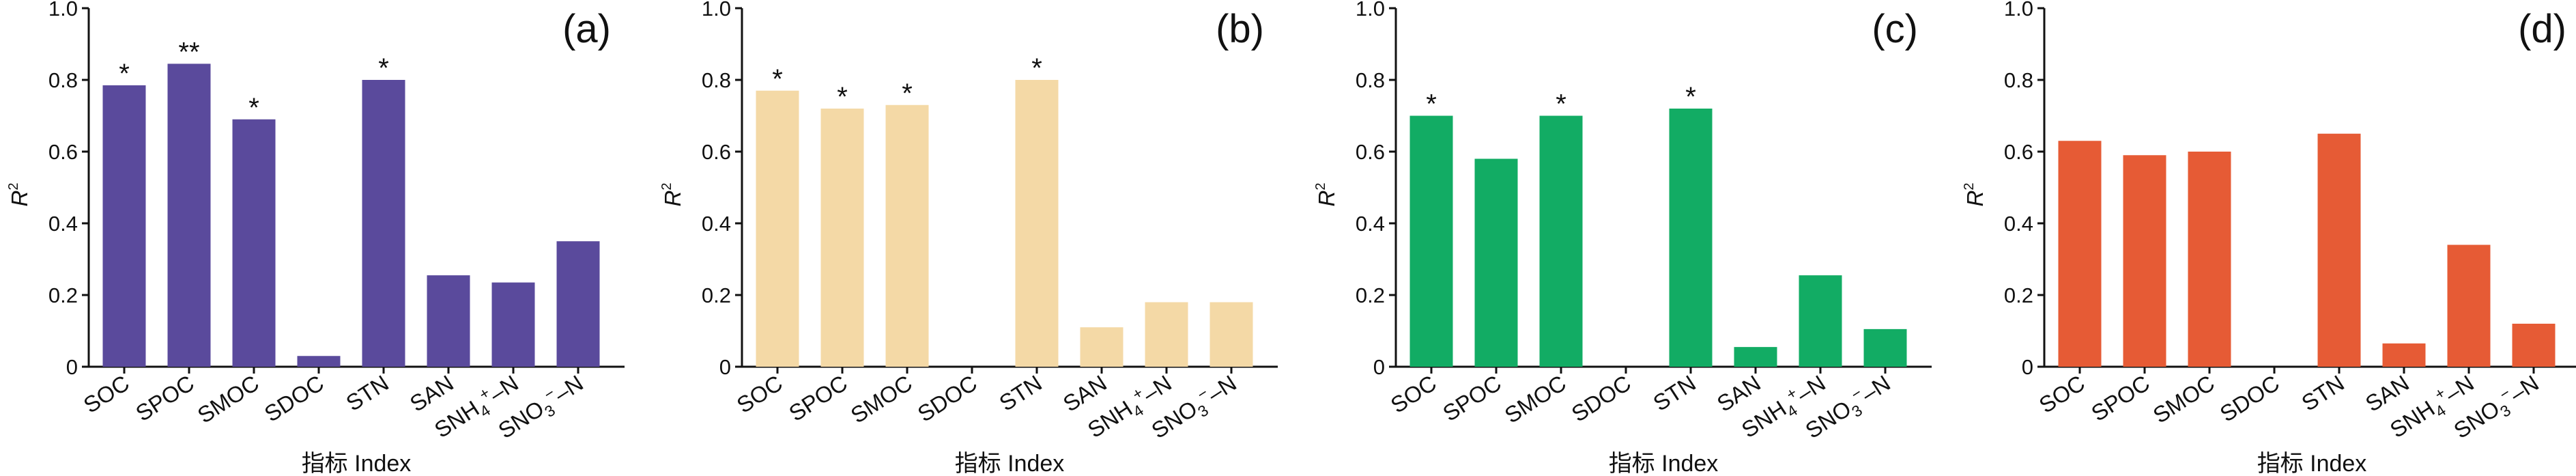 This screenshot has width=2576, height=476. Describe the element at coordinates (1895, 29) in the screenshot. I see `panel-label: (c)` at that location.